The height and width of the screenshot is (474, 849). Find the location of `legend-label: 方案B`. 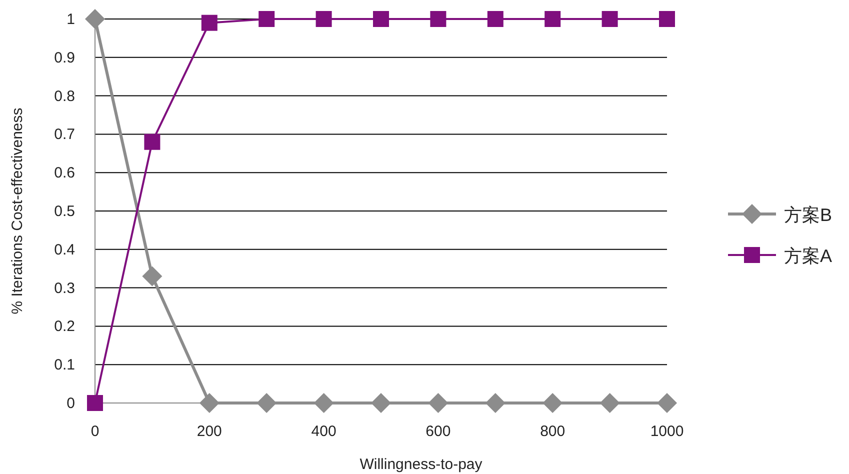

legend-label: 方案B is located at coordinates (808, 215).